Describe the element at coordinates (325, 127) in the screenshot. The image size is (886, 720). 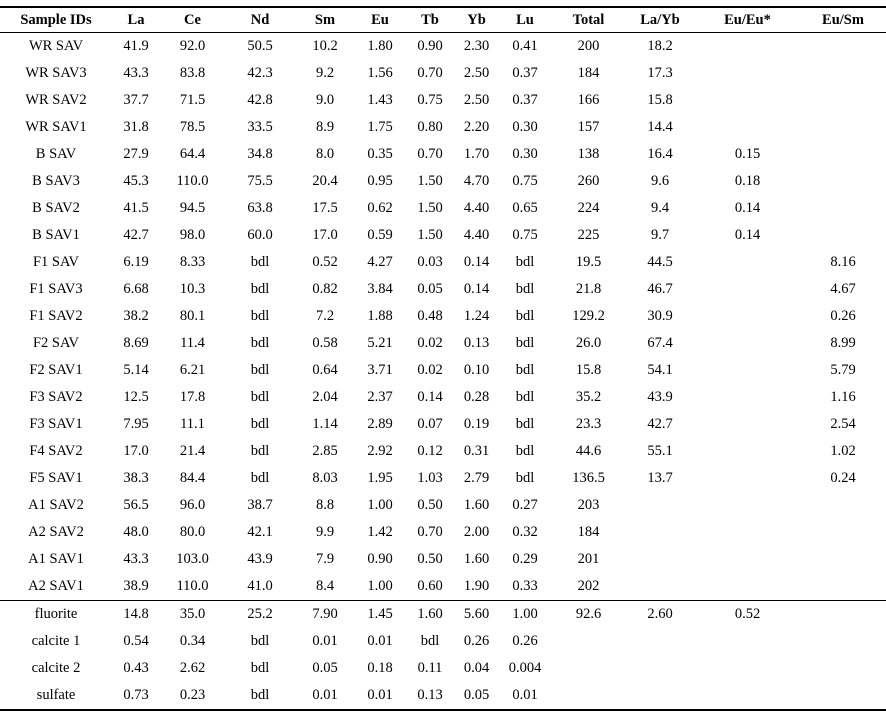
I see `value-cell: 8.9` at that location.